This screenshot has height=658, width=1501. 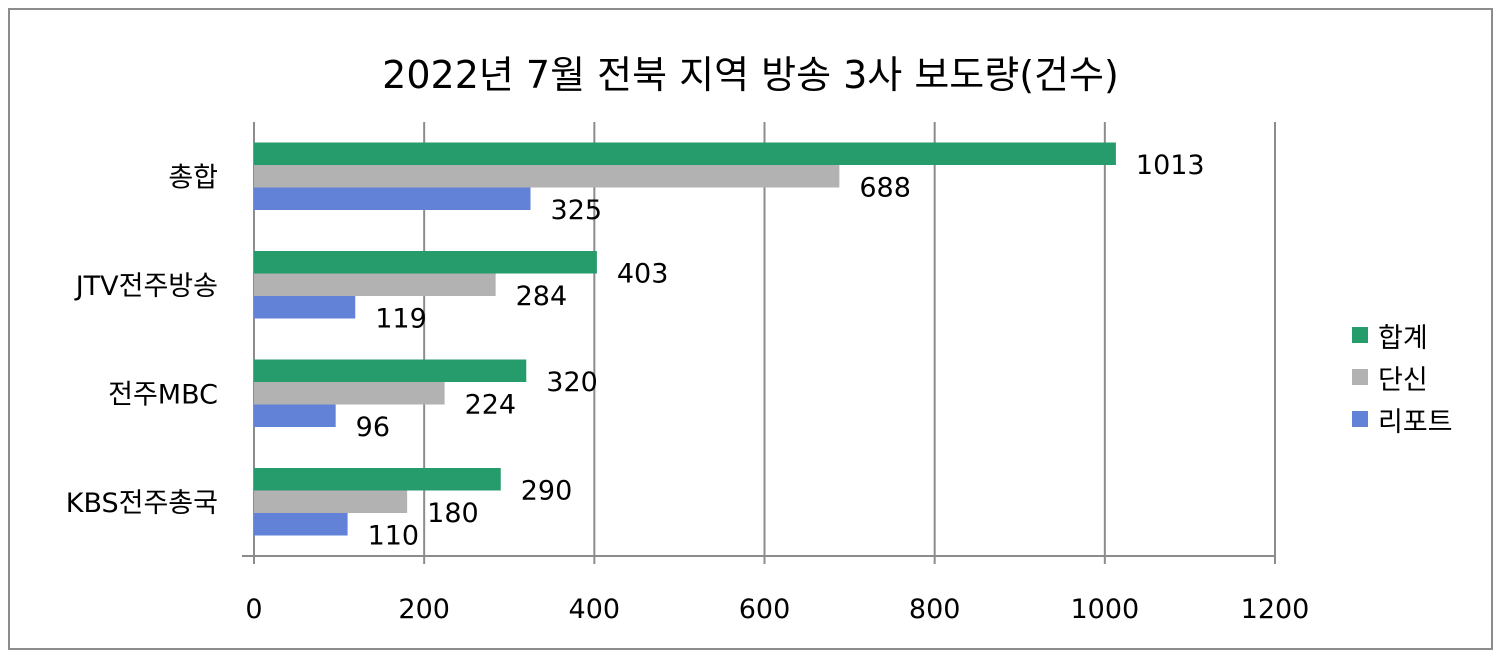 I want to click on legend-label: 단신, so click(x=1403, y=380).